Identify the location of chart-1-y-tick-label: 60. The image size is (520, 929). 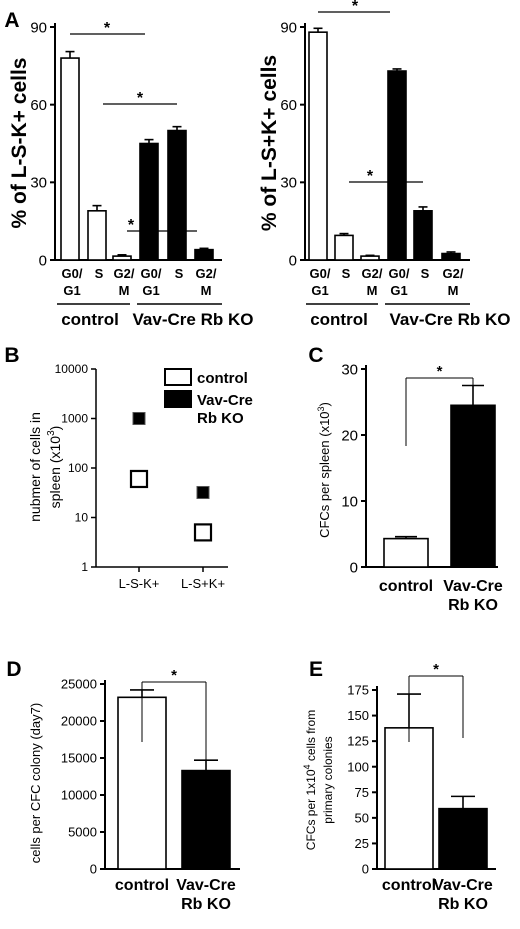
(288, 105).